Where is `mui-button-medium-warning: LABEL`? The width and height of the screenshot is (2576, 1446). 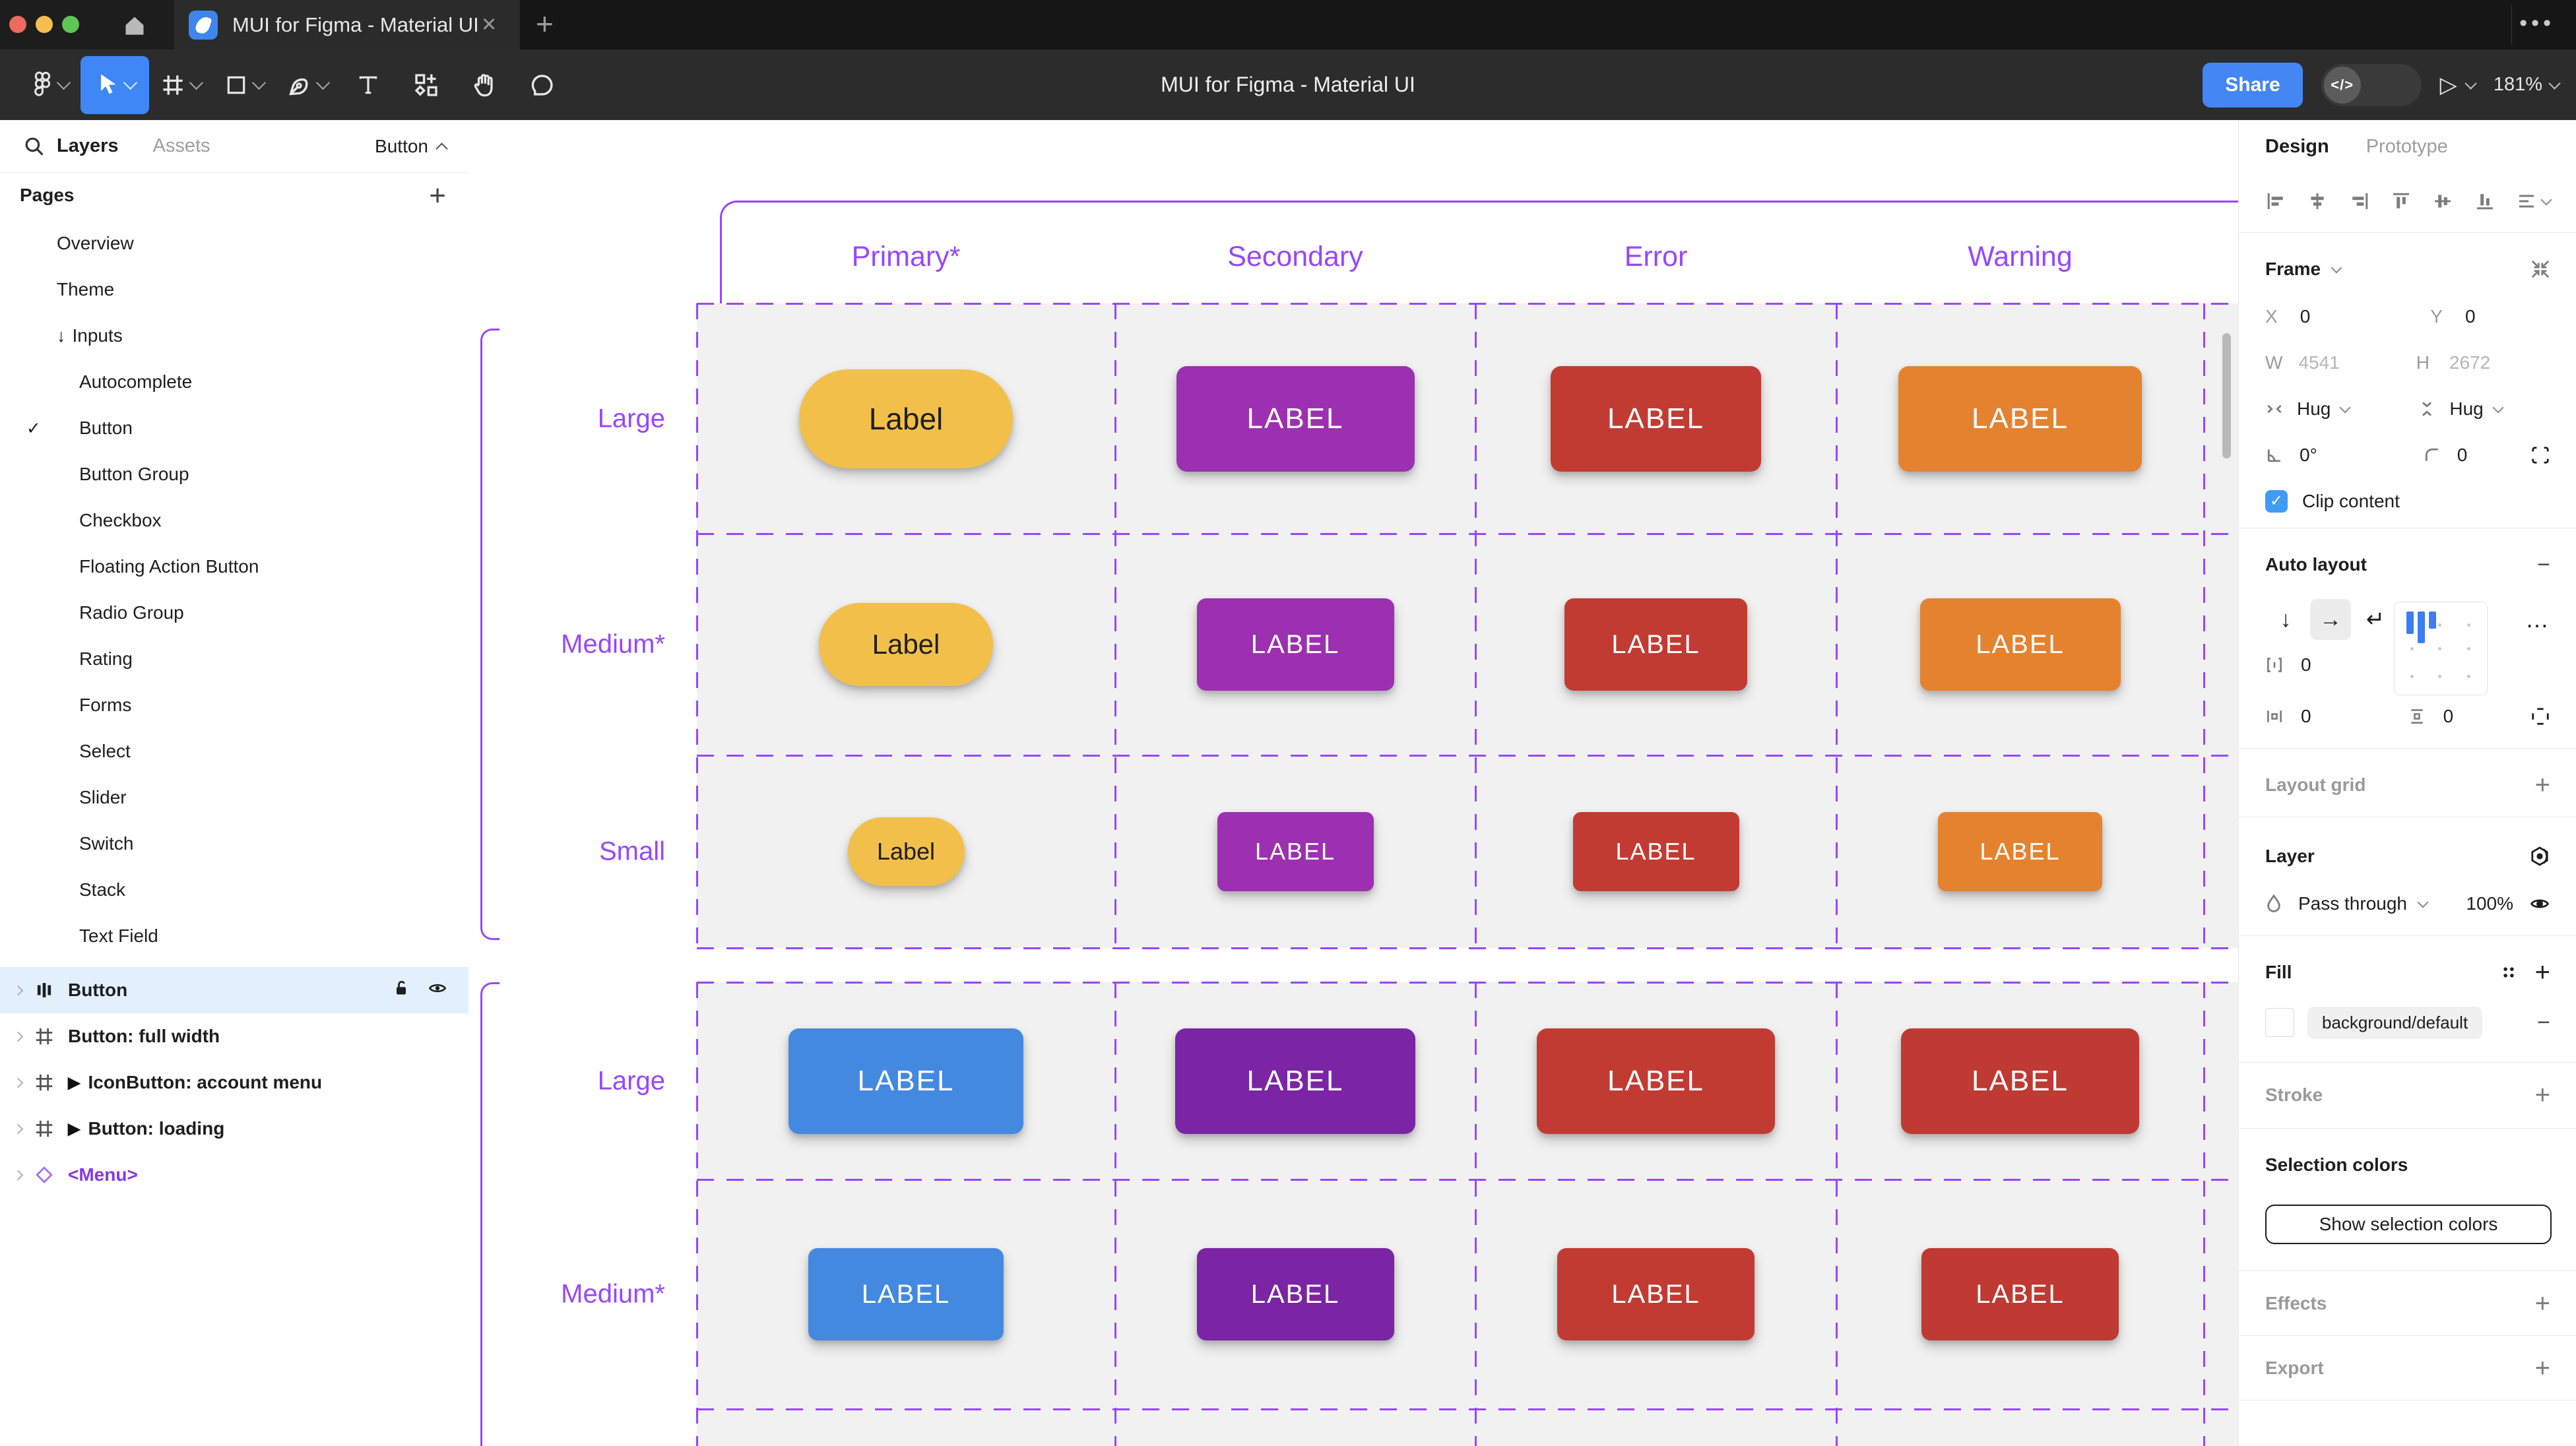 mui-button-medium-warning: LABEL is located at coordinates (2020, 644).